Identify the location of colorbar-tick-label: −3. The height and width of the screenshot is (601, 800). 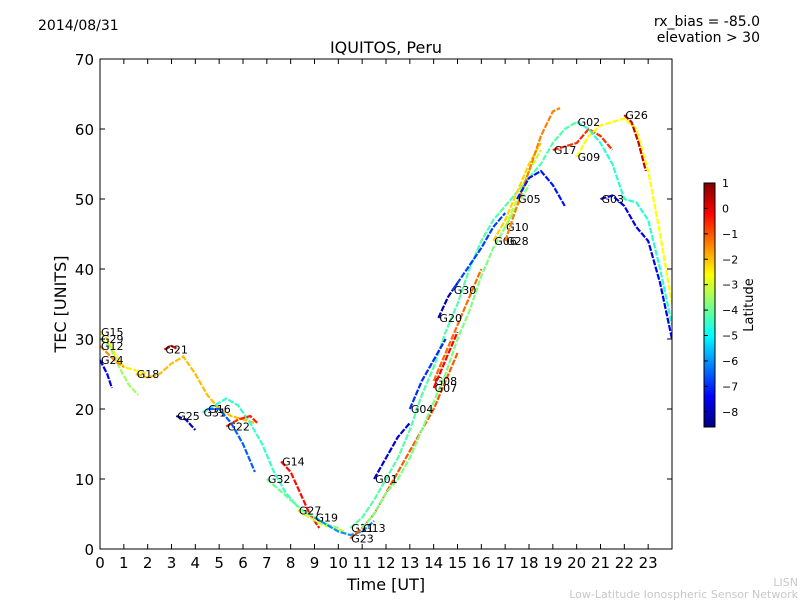
(730, 285).